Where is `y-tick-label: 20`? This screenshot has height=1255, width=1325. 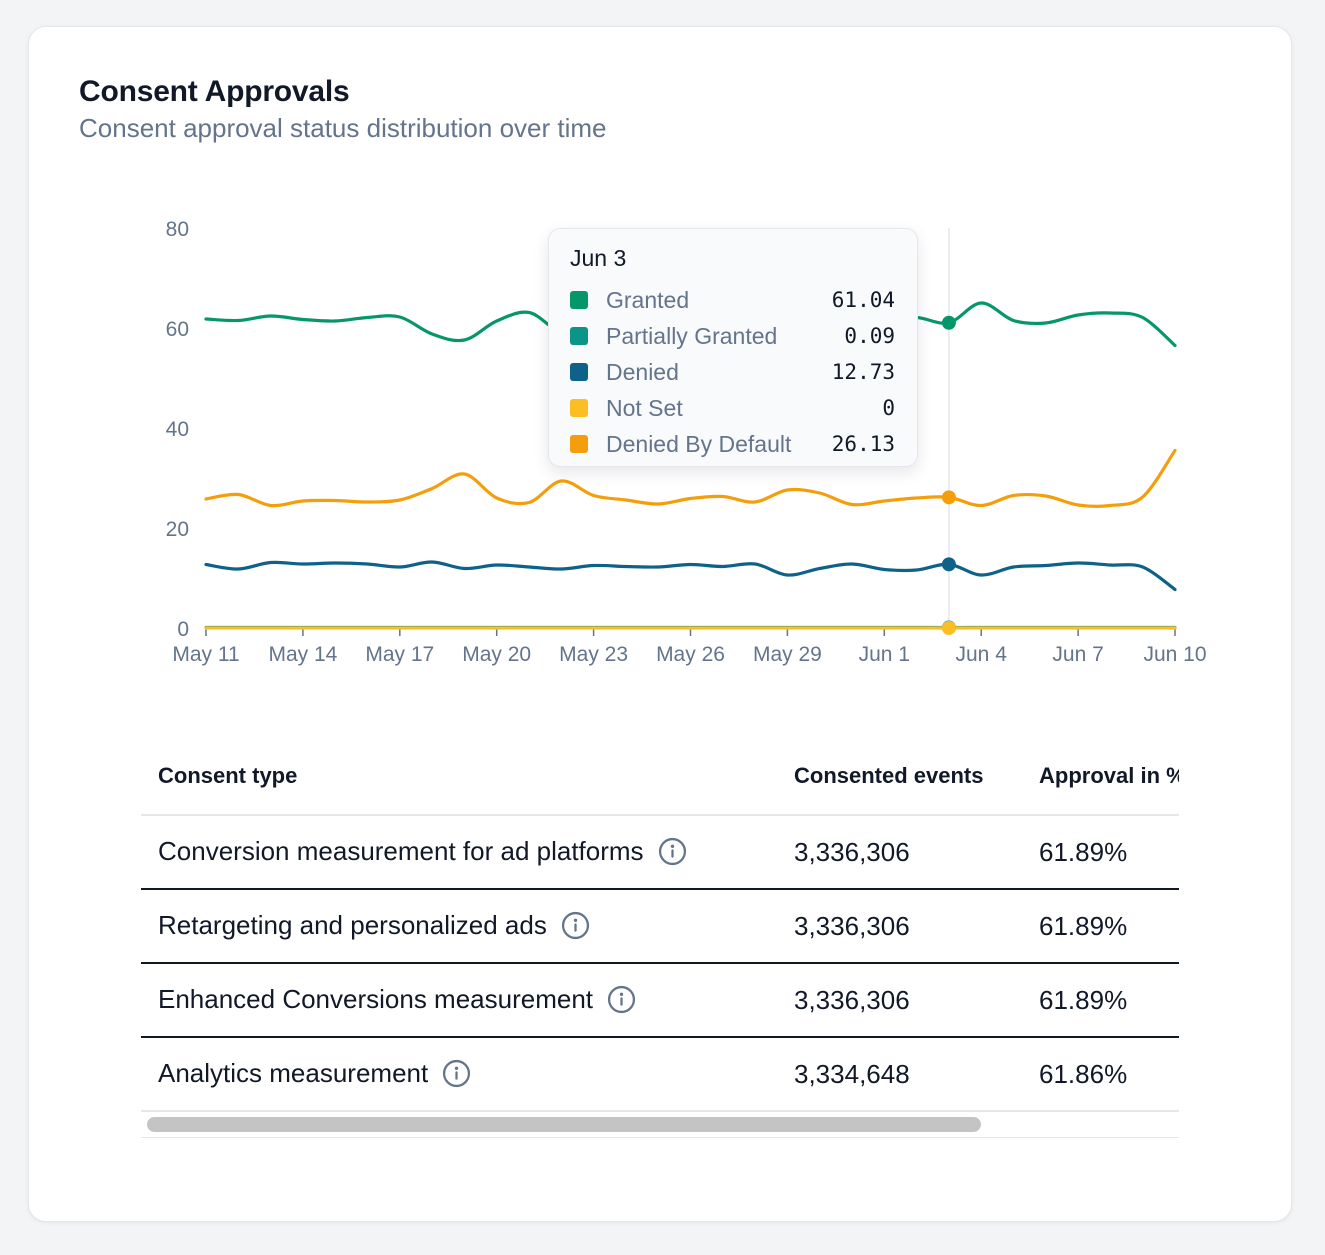
y-tick-label: 20 is located at coordinates (177, 529).